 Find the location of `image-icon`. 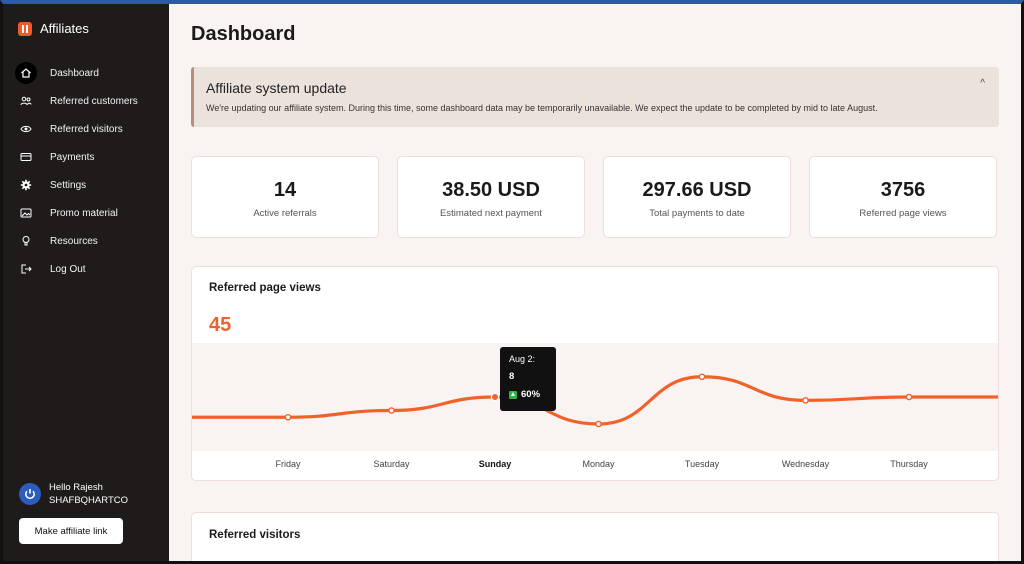

image-icon is located at coordinates (26, 213).